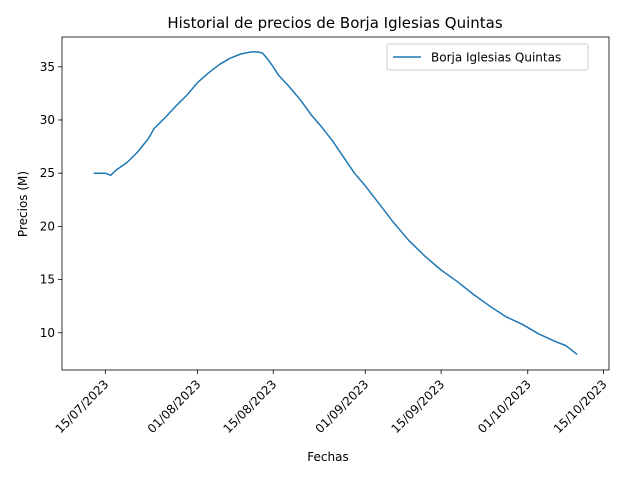  What do you see at coordinates (327, 457) in the screenshot?
I see `x-axis-label: Fechas` at bounding box center [327, 457].